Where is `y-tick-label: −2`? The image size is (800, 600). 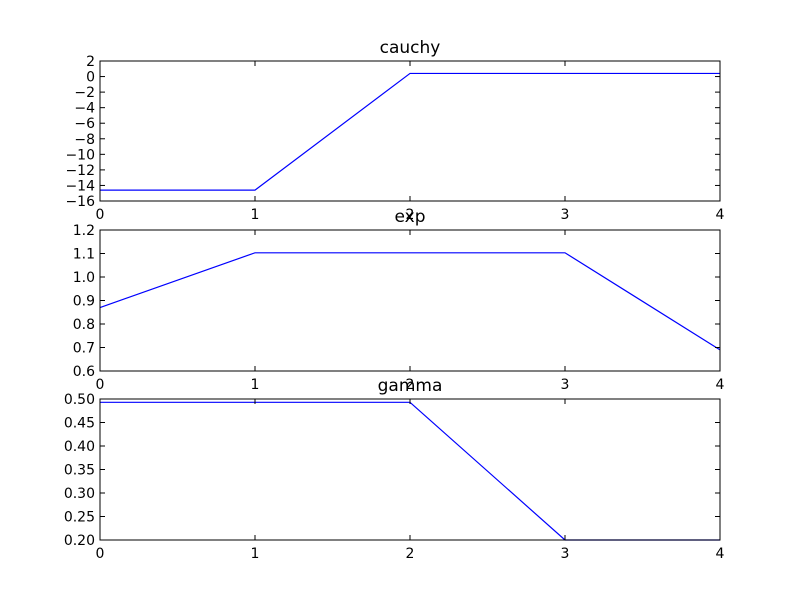 y-tick-label: −2 is located at coordinates (84, 93).